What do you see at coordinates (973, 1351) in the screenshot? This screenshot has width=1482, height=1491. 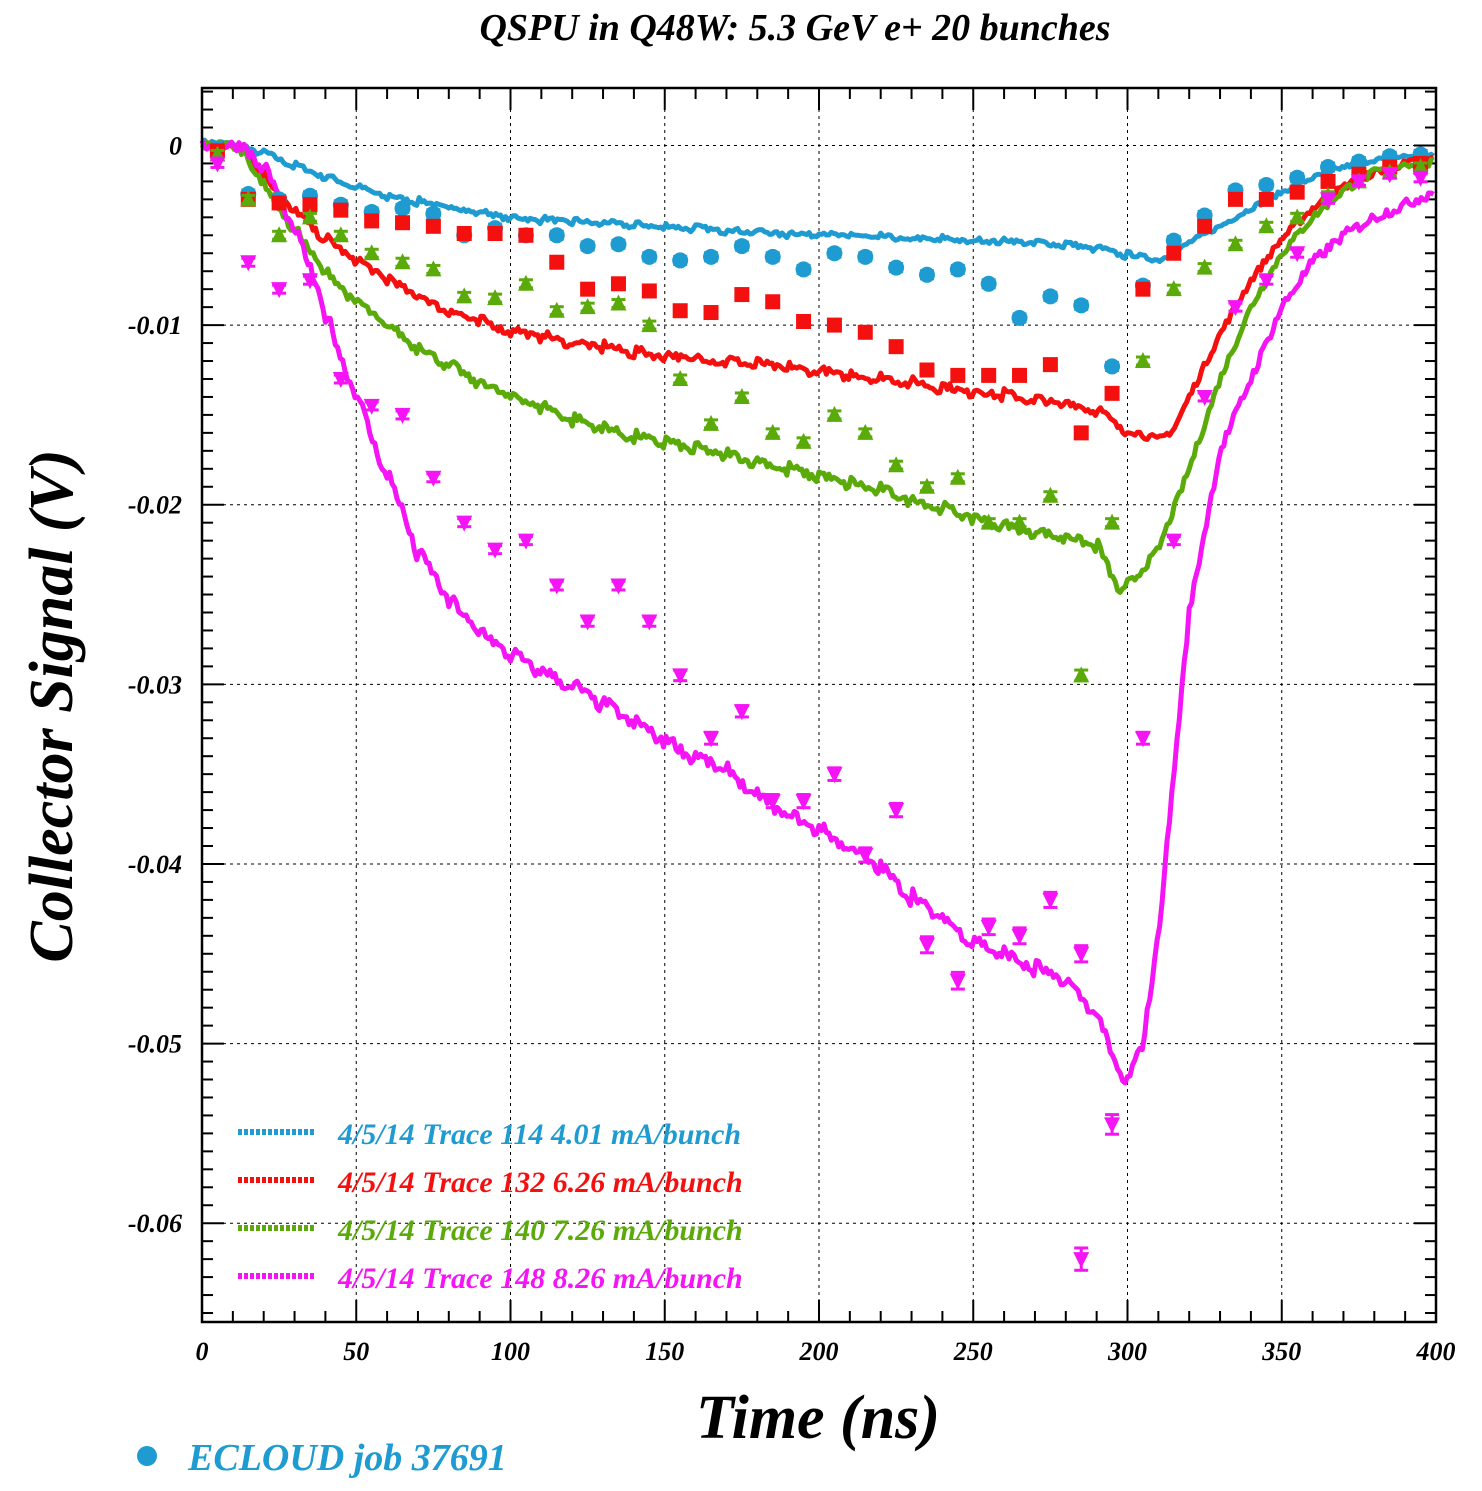 I see `x-tick-label: 250` at bounding box center [973, 1351].